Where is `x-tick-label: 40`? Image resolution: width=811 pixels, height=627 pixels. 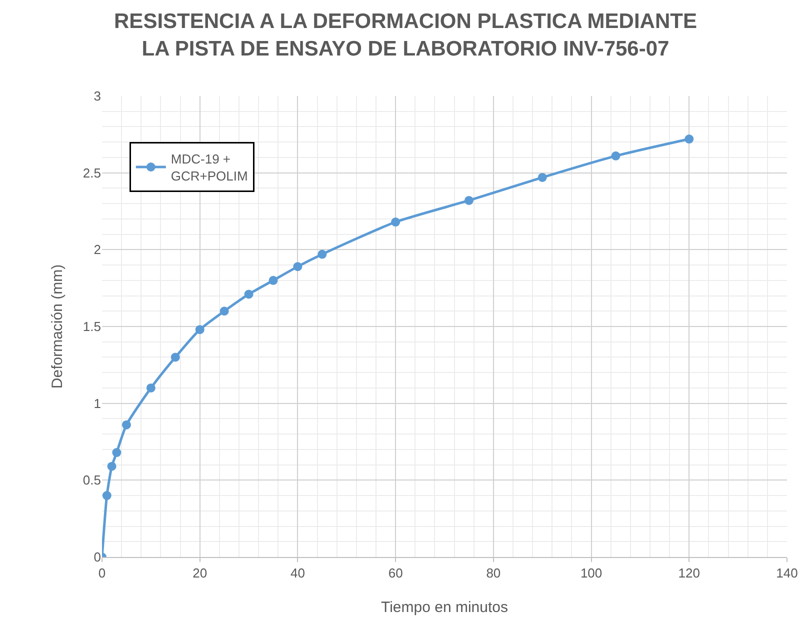 x-tick-label: 40 is located at coordinates (297, 573).